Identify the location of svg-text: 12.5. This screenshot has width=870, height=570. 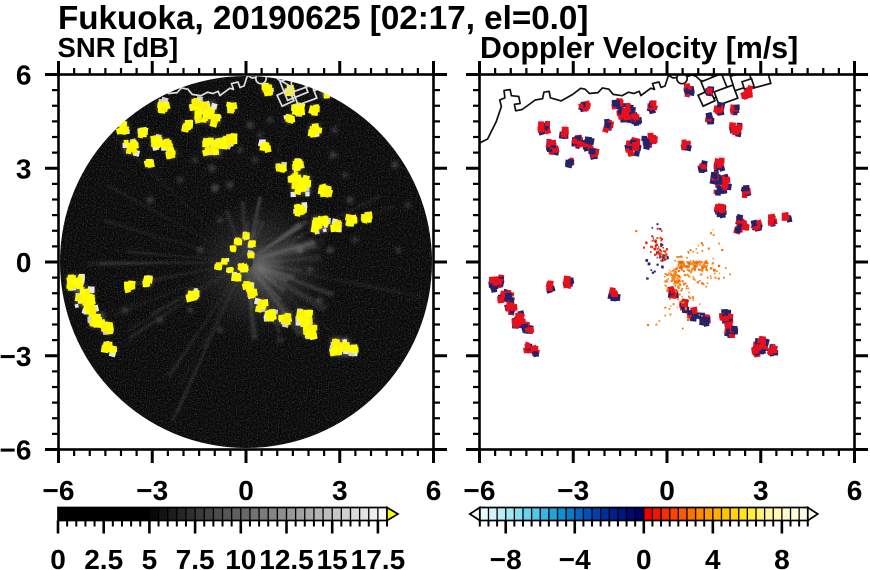
(286, 557).